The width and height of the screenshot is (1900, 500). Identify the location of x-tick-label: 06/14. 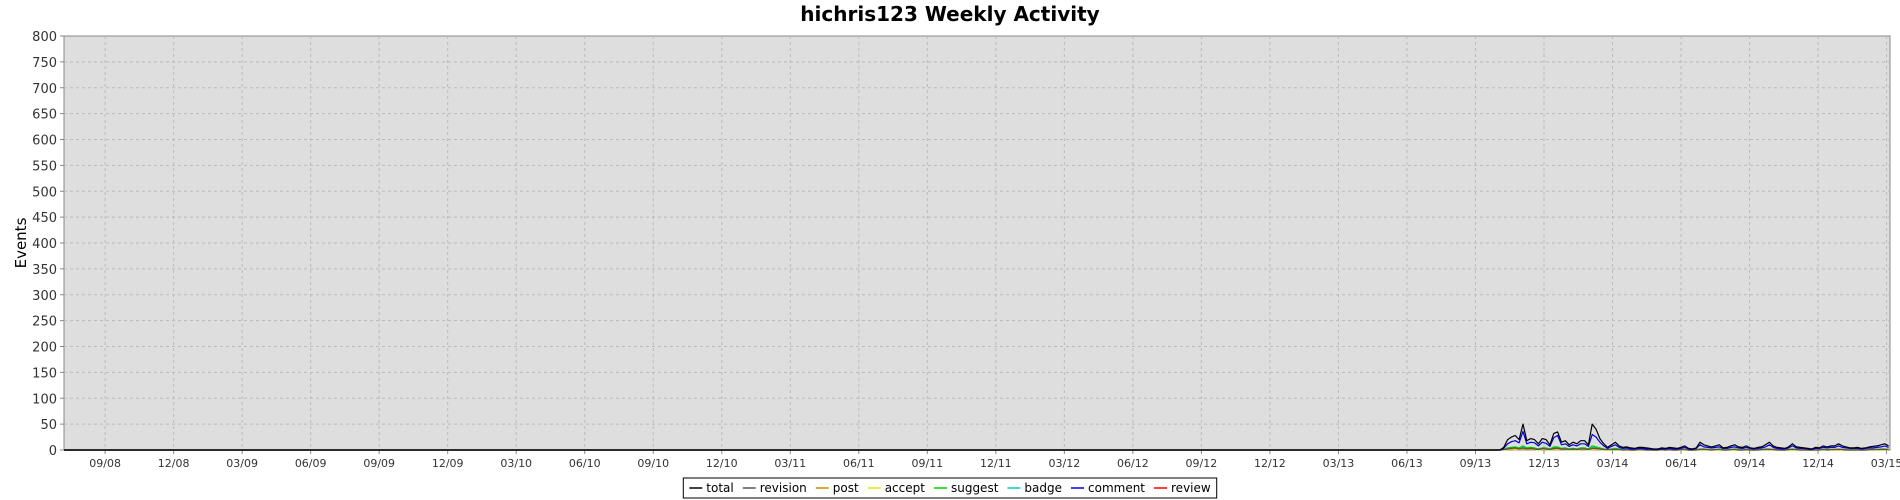
(1681, 463).